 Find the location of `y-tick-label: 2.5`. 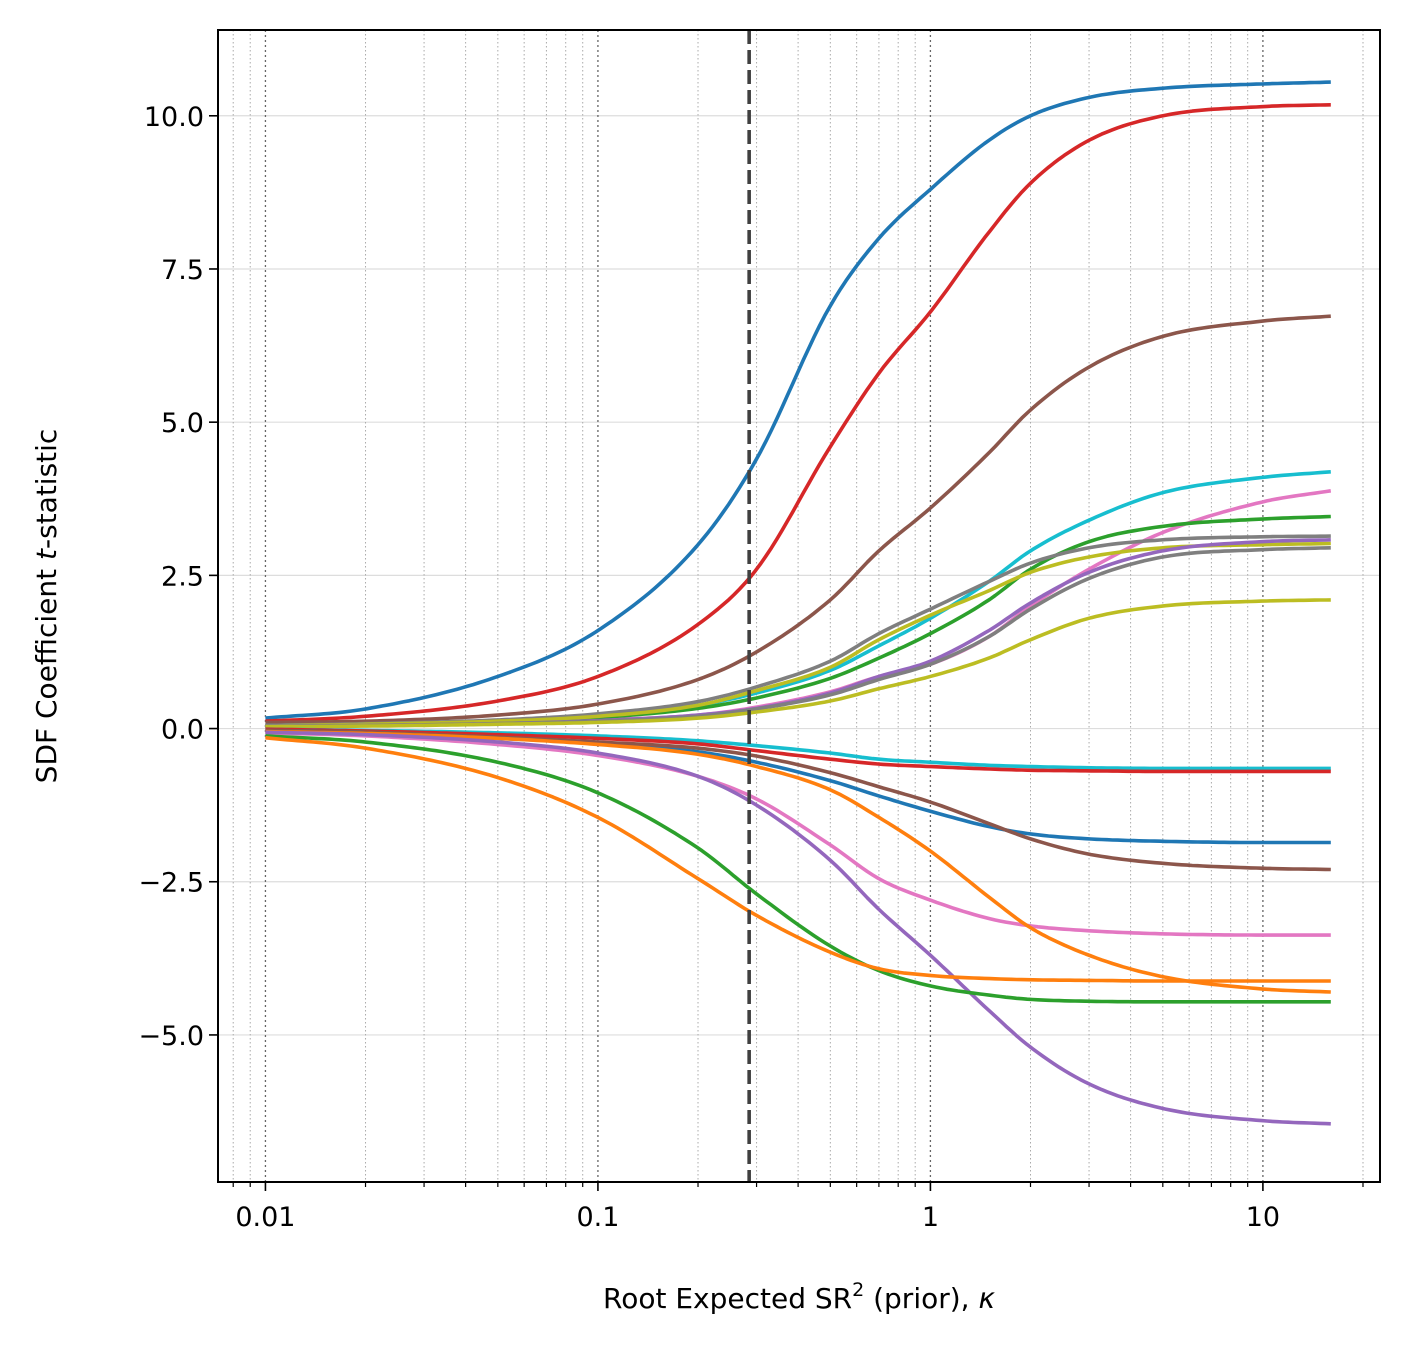

y-tick-label: 2.5 is located at coordinates (182, 576).